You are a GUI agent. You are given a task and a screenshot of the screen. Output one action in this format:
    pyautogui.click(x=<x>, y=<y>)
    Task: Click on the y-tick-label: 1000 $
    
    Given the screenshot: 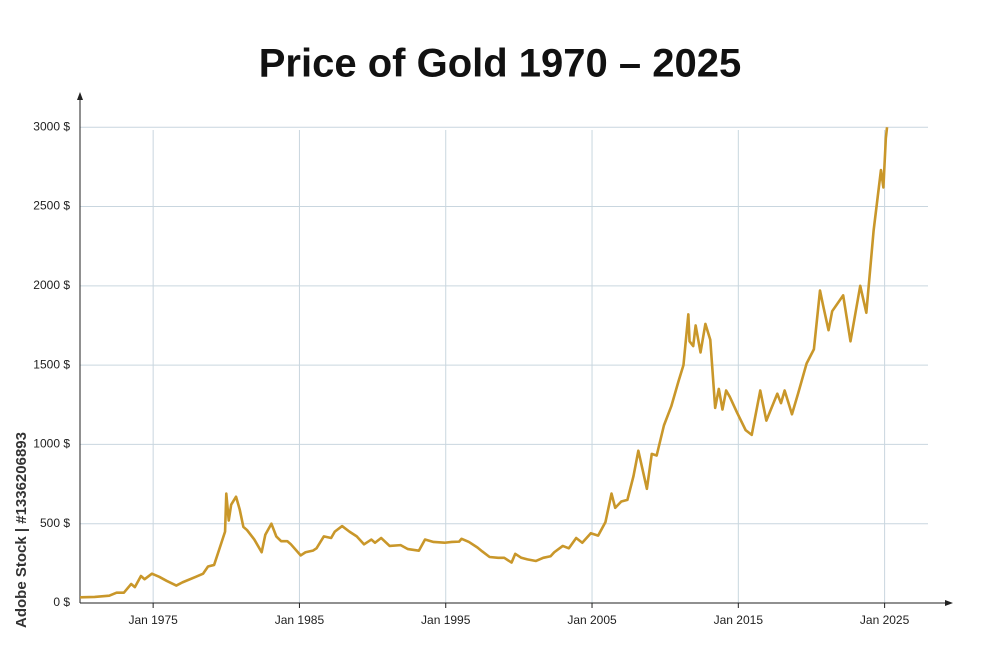 What is the action you would take?
    pyautogui.click(x=51, y=444)
    